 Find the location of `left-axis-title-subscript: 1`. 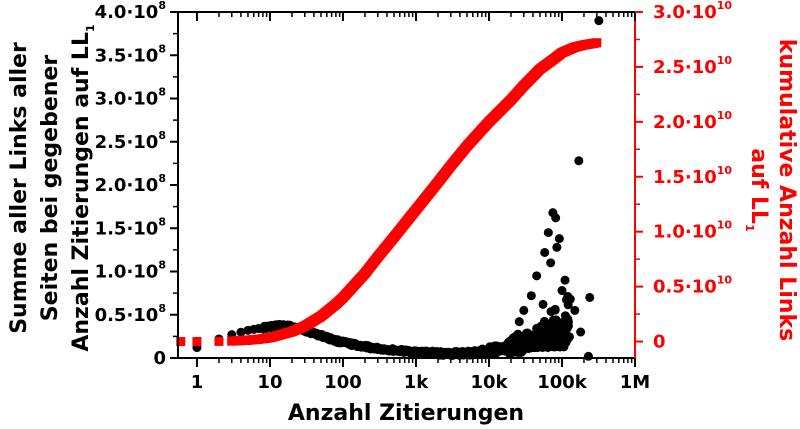

left-axis-title-subscript: 1 is located at coordinates (90, 28).